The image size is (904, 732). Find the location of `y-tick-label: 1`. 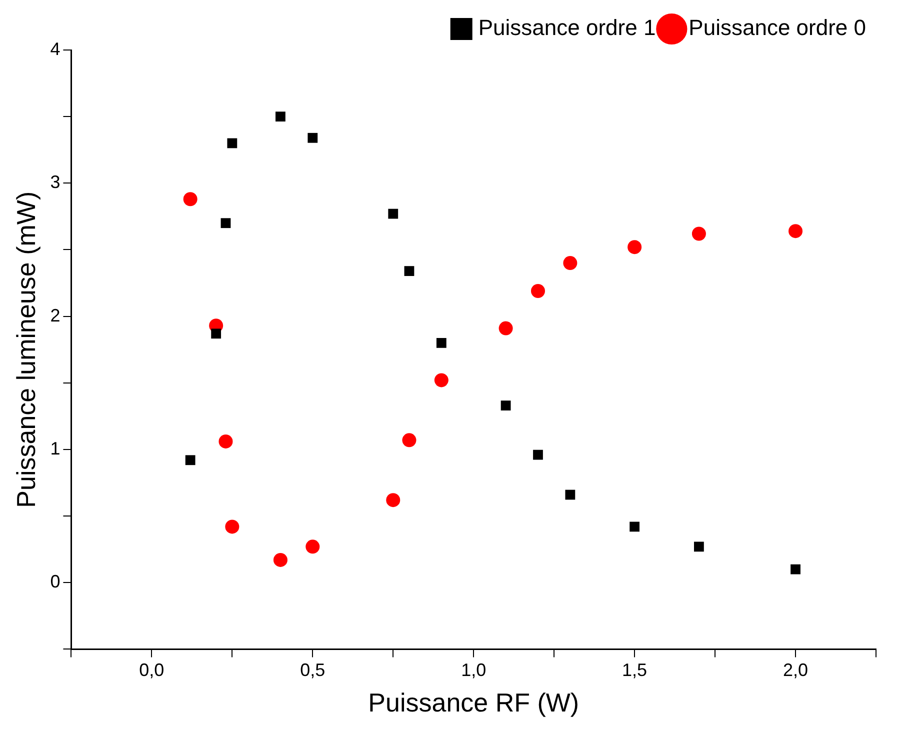

y-tick-label: 1 is located at coordinates (55, 448).